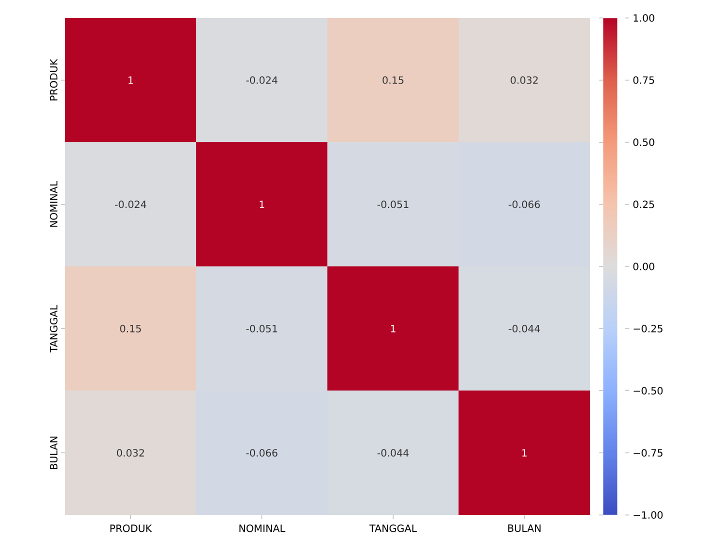  What do you see at coordinates (524, 528) in the screenshot?
I see `x-tick-label: BULAN` at bounding box center [524, 528].